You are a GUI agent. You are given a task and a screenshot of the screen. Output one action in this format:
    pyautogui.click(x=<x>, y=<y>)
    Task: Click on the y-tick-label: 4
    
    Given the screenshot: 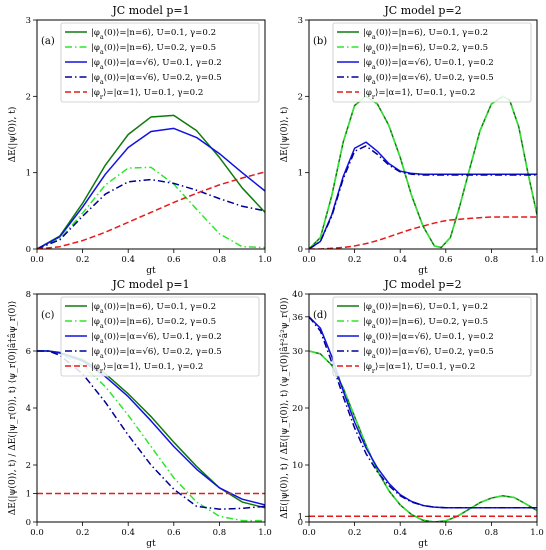 What is the action you would take?
    pyautogui.click(x=28, y=409)
    